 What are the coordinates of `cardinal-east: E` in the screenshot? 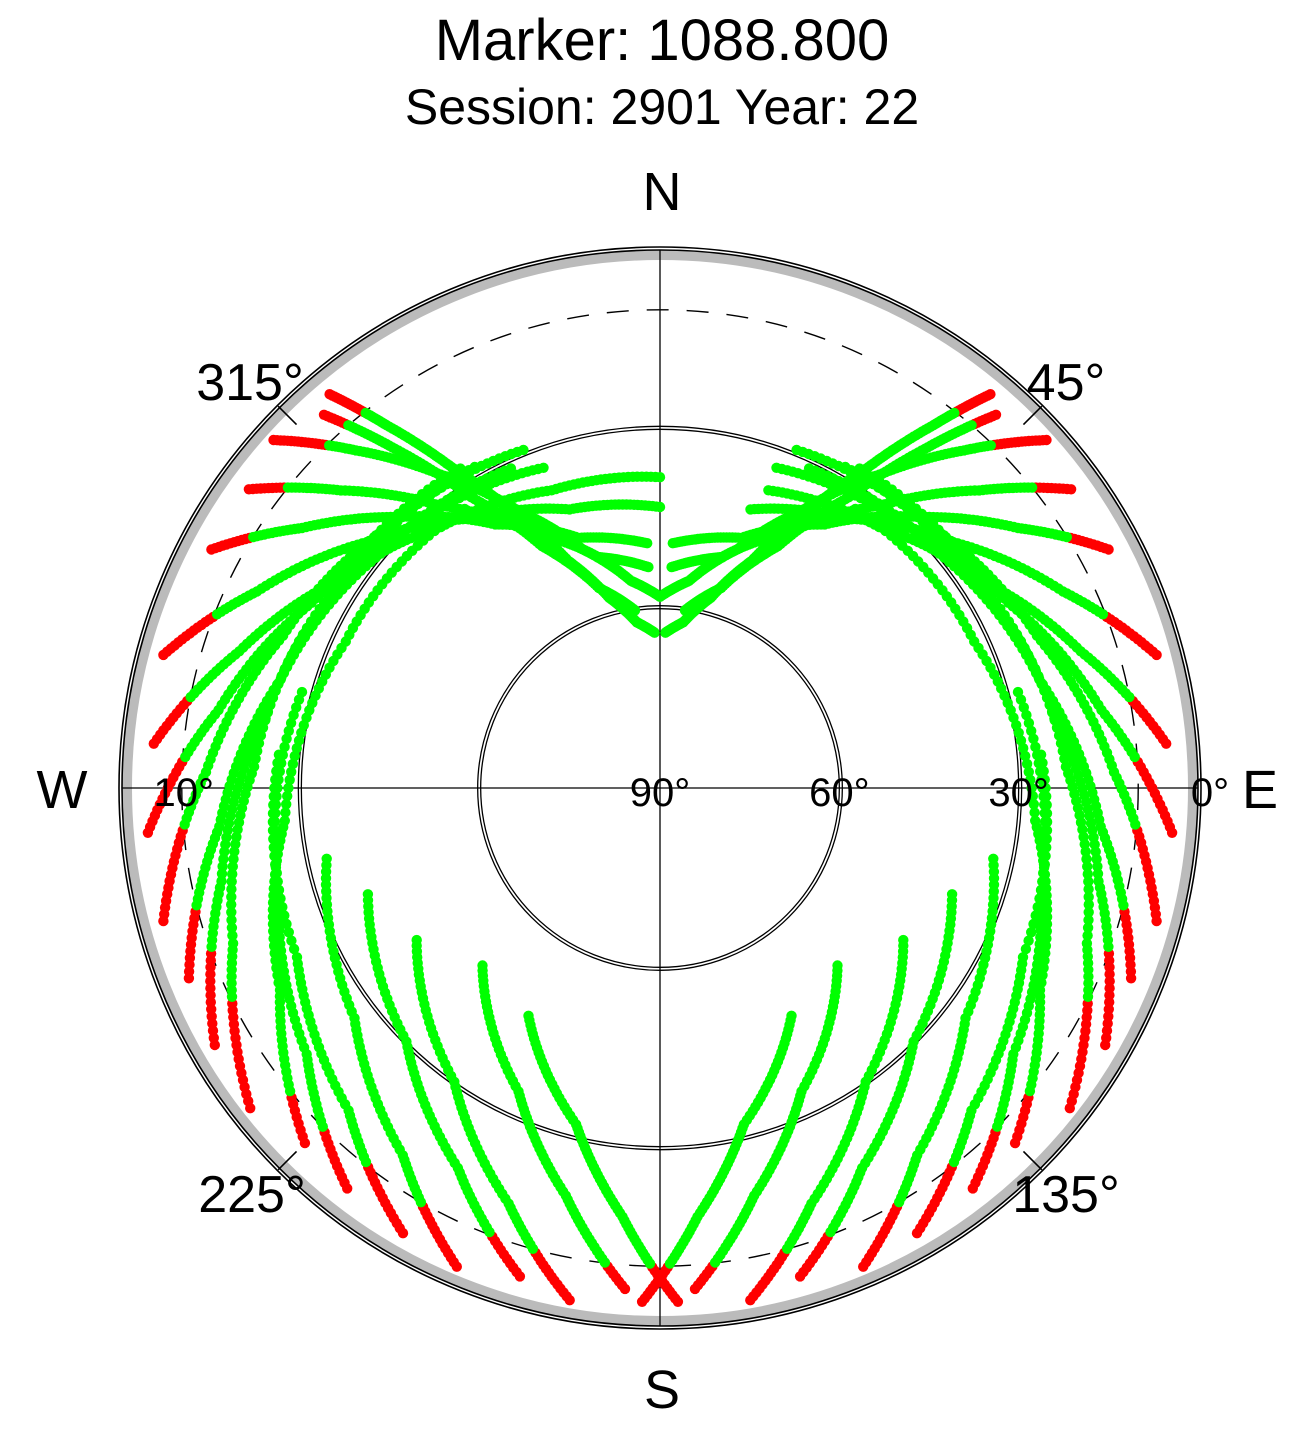 It's located at (1260, 790).